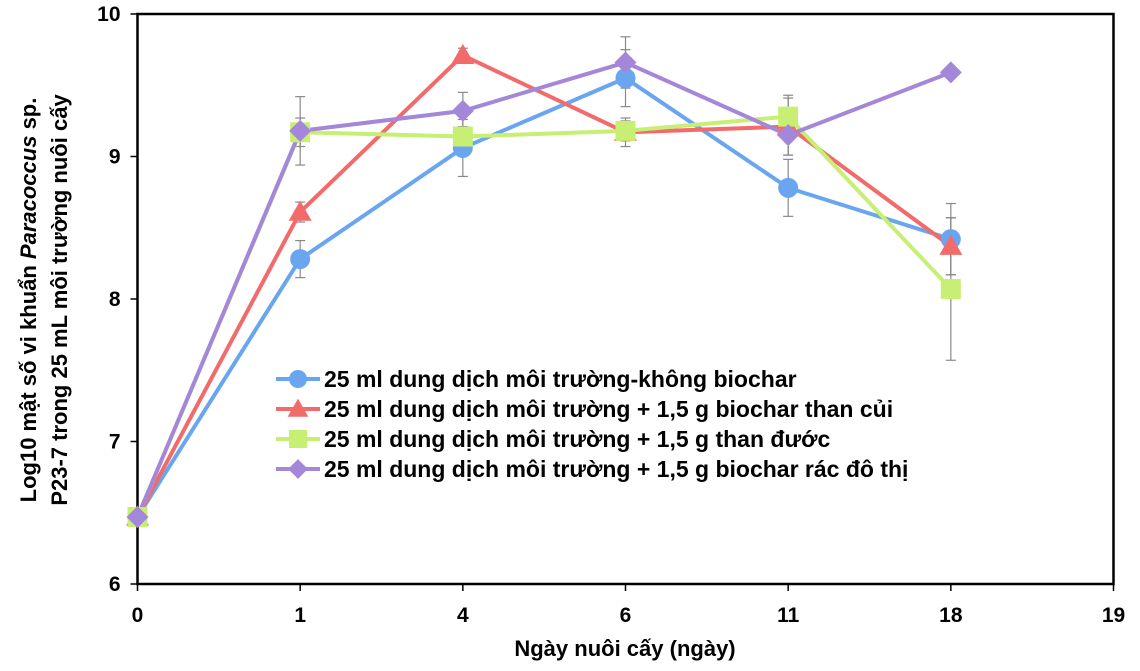  What do you see at coordinates (300, 130) in the screenshot?
I see `data-point-s4-p2` at bounding box center [300, 130].